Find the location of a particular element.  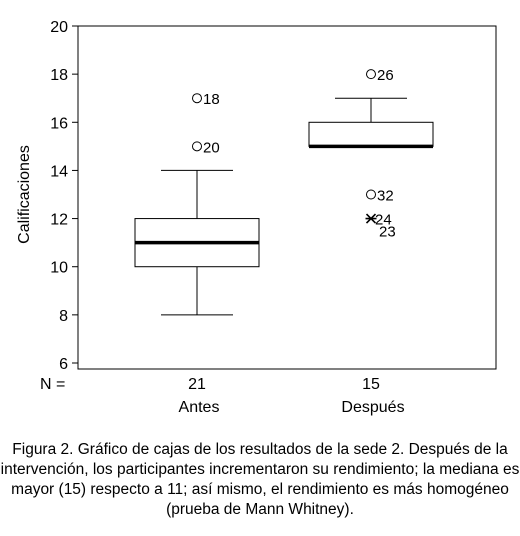

y-tick-label-12: 12 is located at coordinates (59, 220).